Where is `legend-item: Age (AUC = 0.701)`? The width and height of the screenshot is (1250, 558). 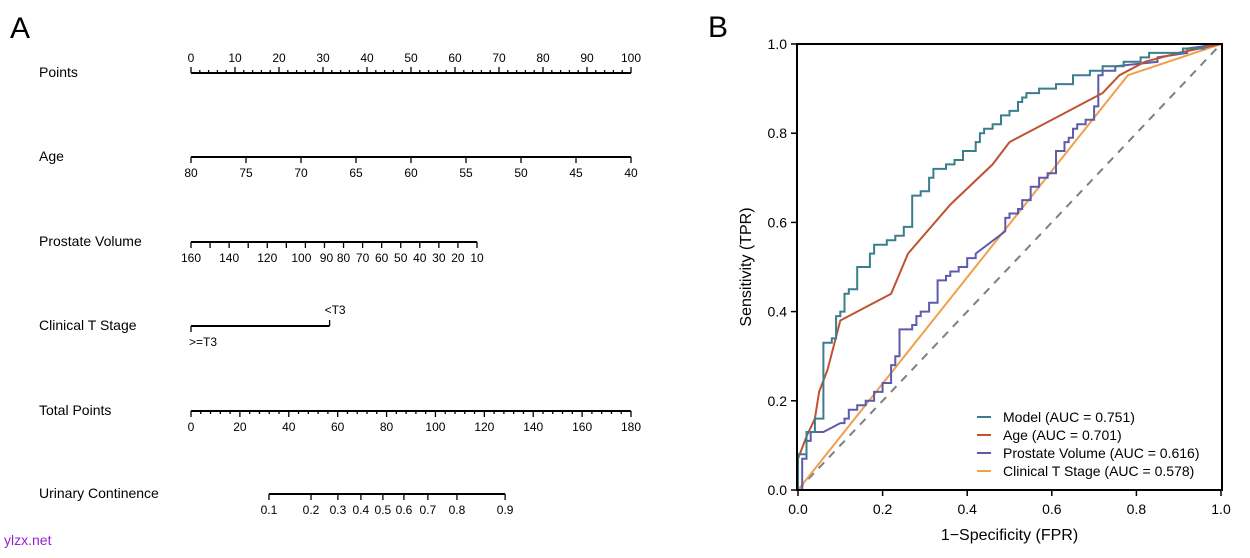 legend-item: Age (AUC = 0.701) is located at coordinates (1049, 435).